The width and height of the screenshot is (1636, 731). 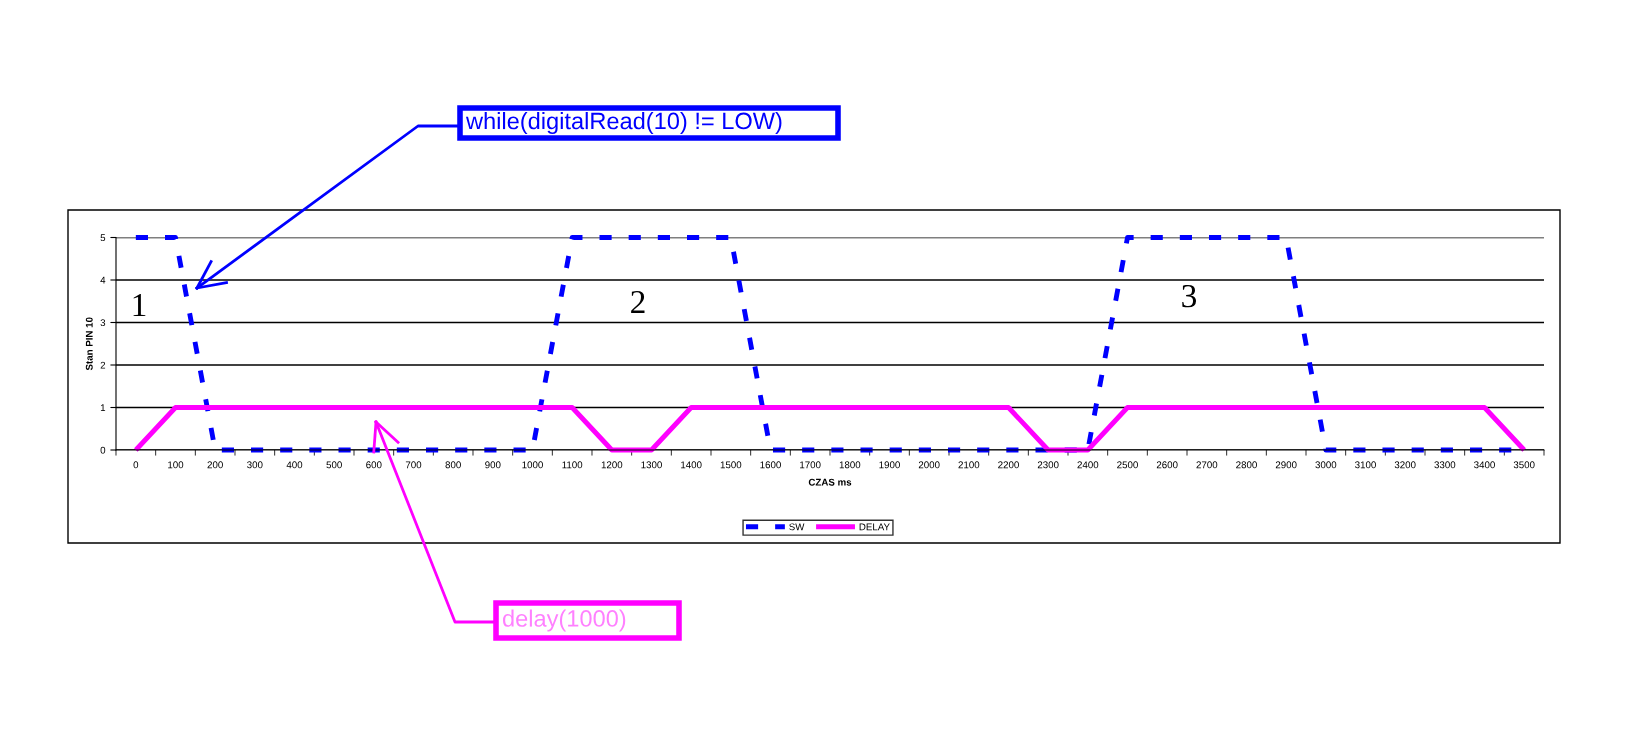 I want to click on x-tick-label: 900, so click(x=493, y=465).